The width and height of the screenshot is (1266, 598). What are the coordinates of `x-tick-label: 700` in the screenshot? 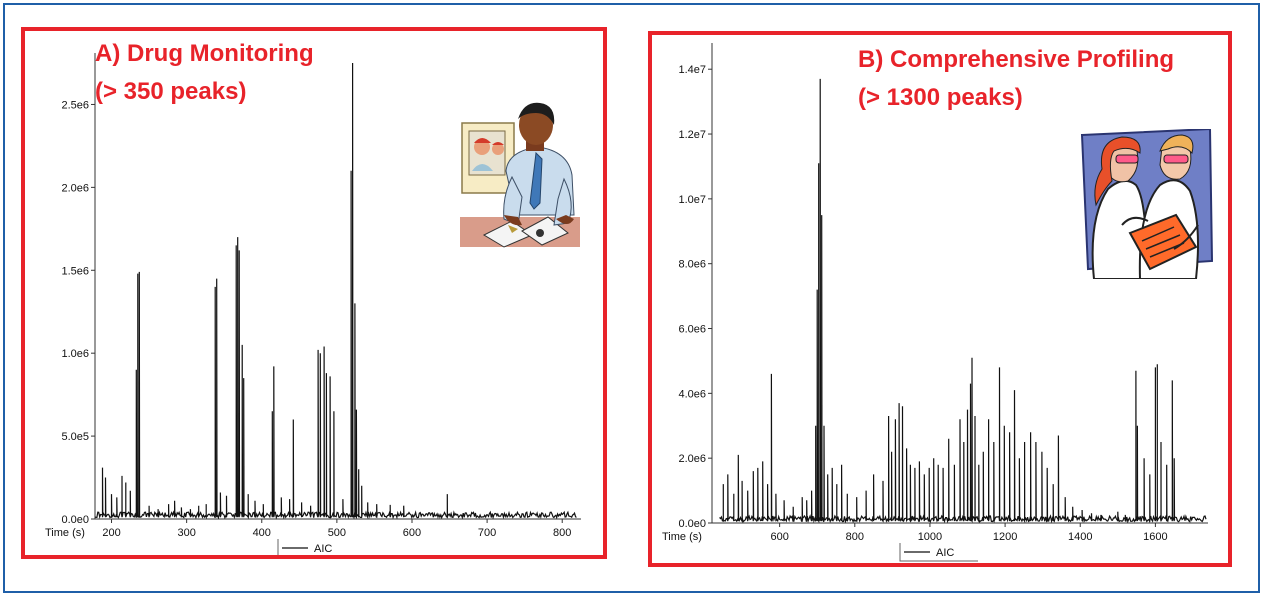 It's located at (487, 533).